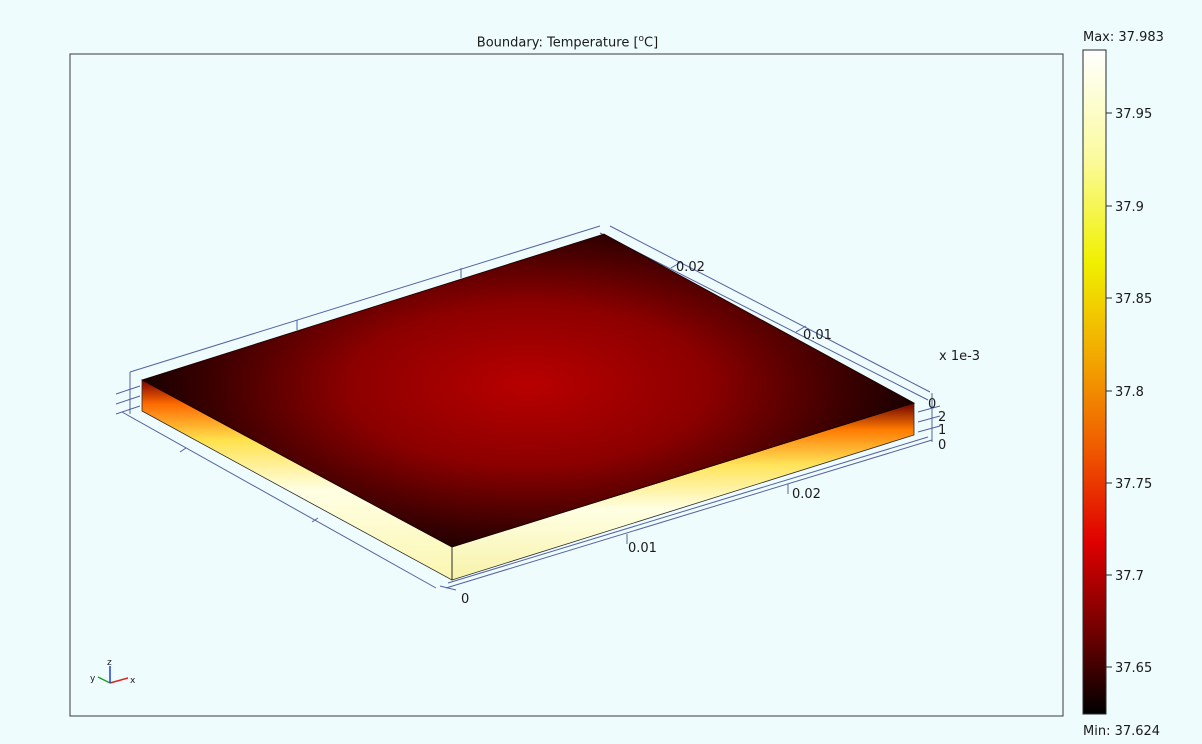 This screenshot has width=1202, height=744. I want to click on axis-line-back-right, so click(770, 309).